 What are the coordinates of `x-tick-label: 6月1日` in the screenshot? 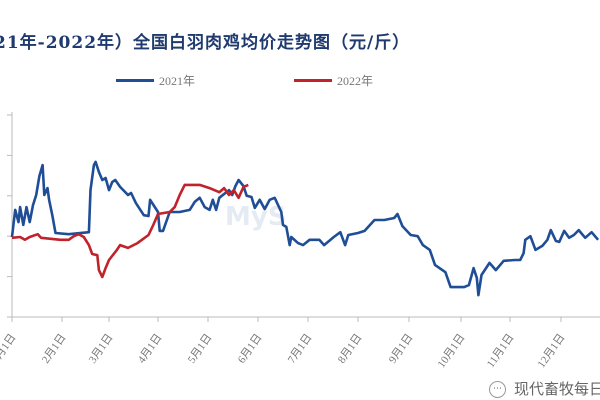 It's located at (250, 349).